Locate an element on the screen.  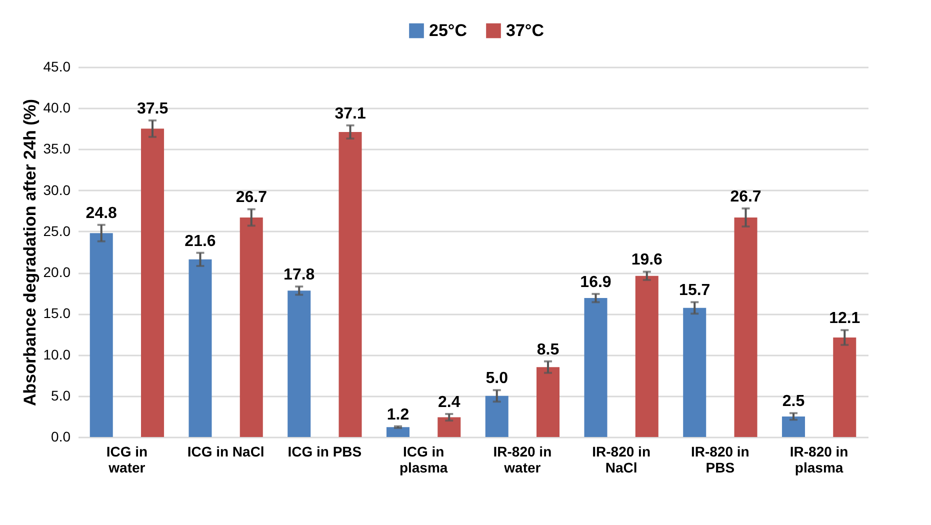
y-tick-label: 10.0 is located at coordinates (57, 354).